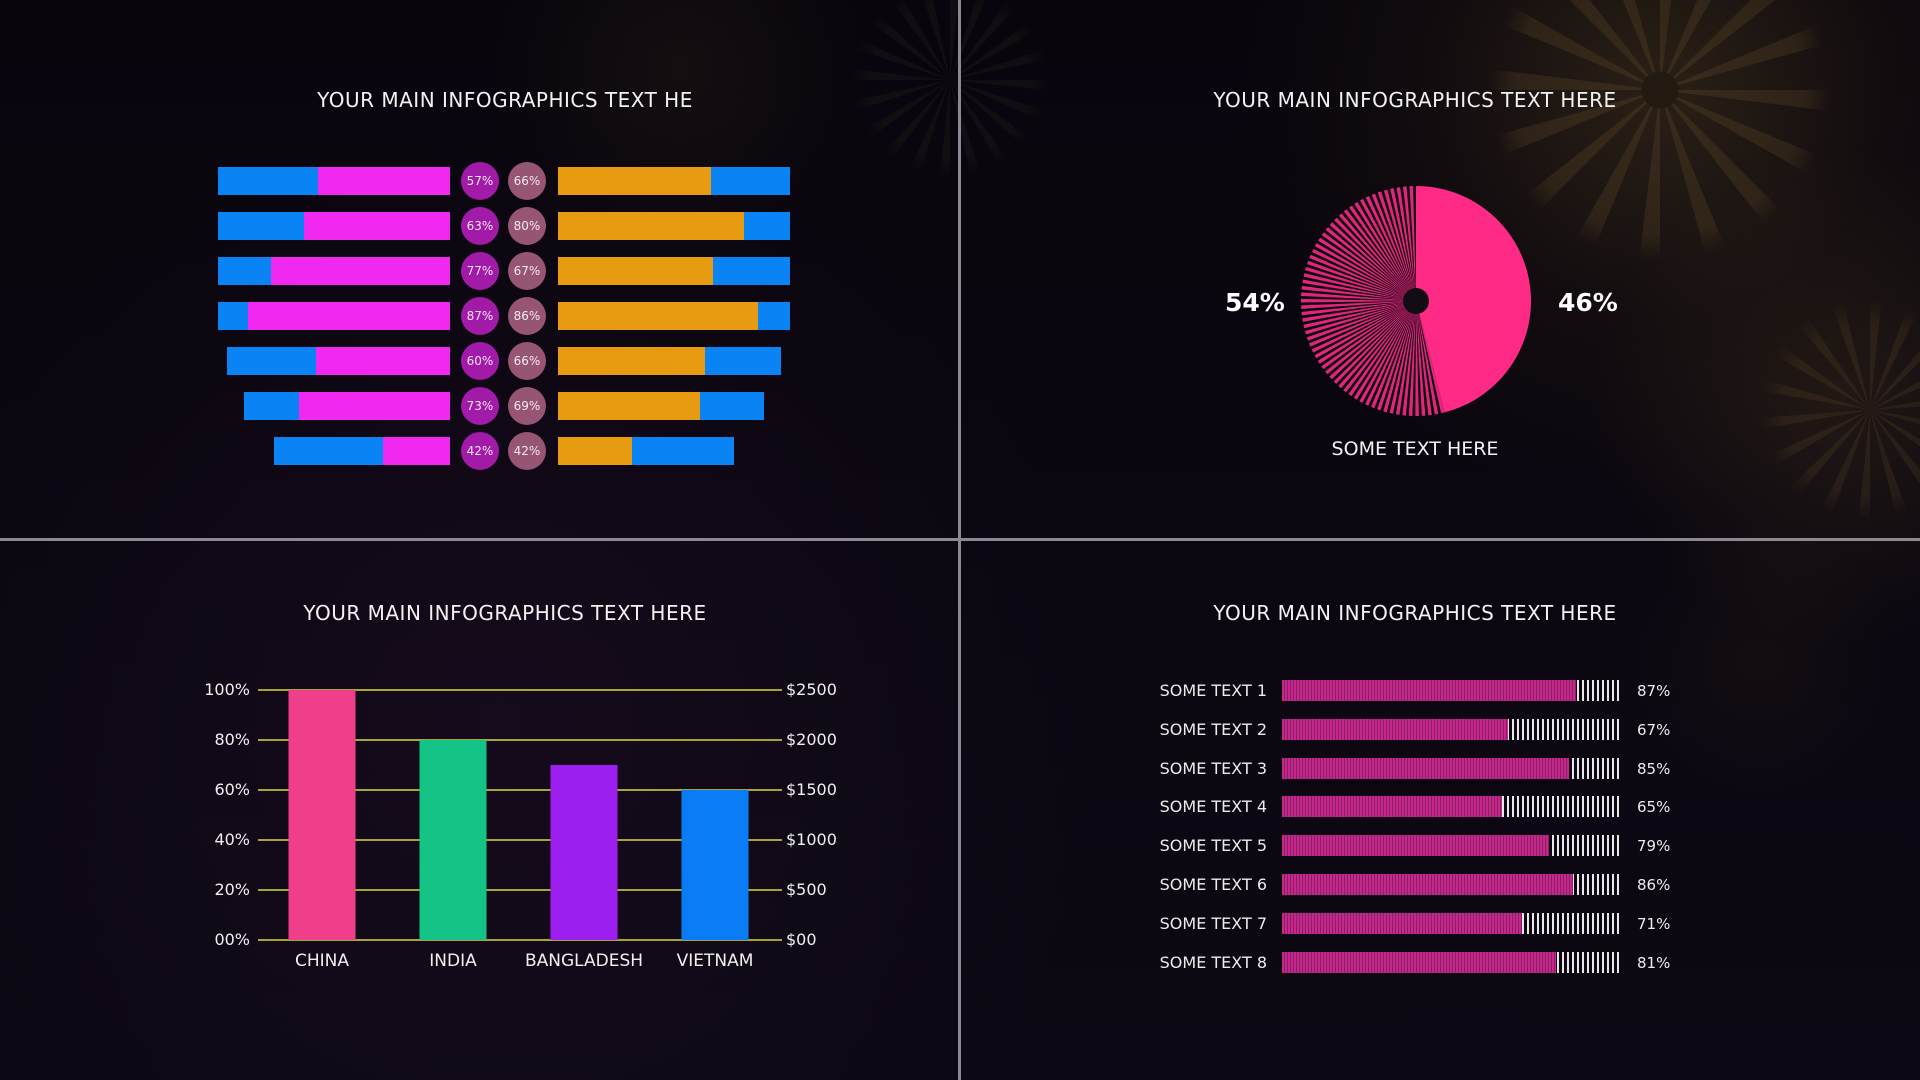  What do you see at coordinates (527, 316) in the screenshot?
I see `right-value-badge: 86%` at bounding box center [527, 316].